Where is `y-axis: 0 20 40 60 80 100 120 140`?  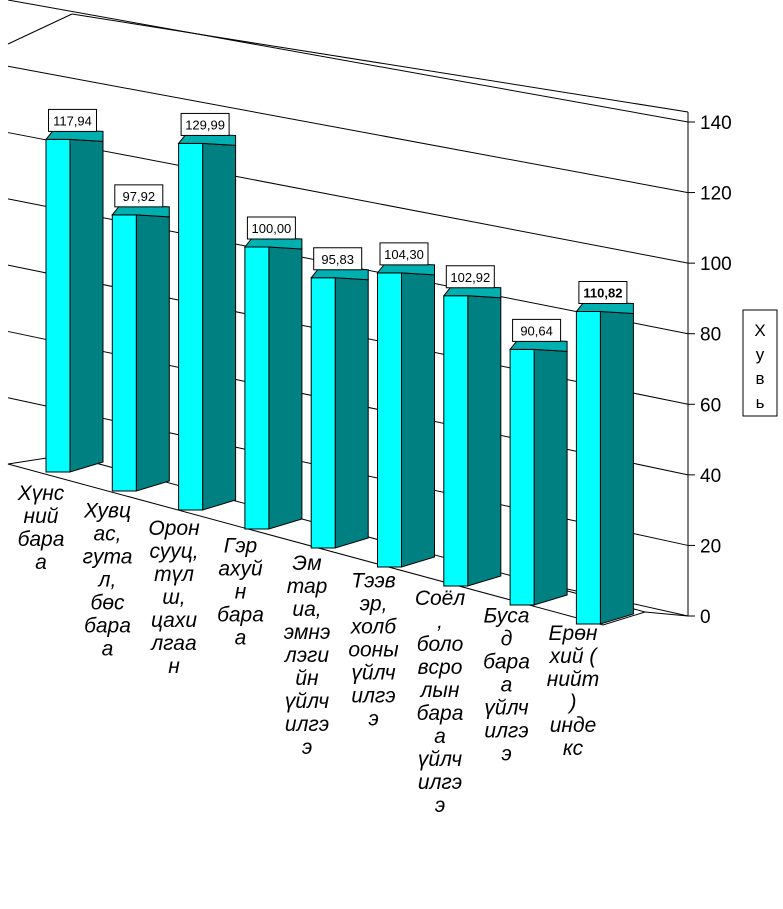
y-axis: 0 20 40 60 80 100 120 140 is located at coordinates (709, 370).